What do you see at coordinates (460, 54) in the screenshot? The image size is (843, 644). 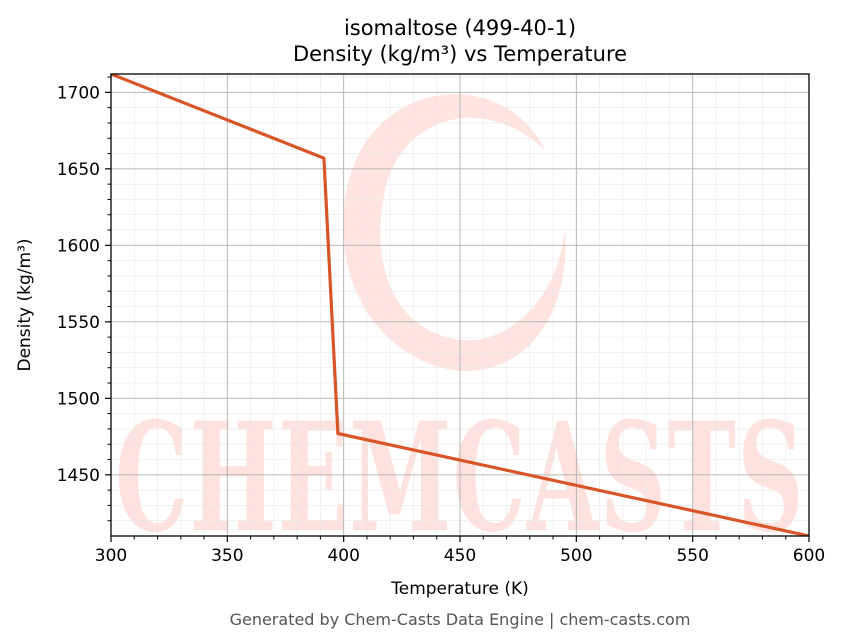 I see `chart-subtitle: Density (kg/m³) vs Temperature` at bounding box center [460, 54].